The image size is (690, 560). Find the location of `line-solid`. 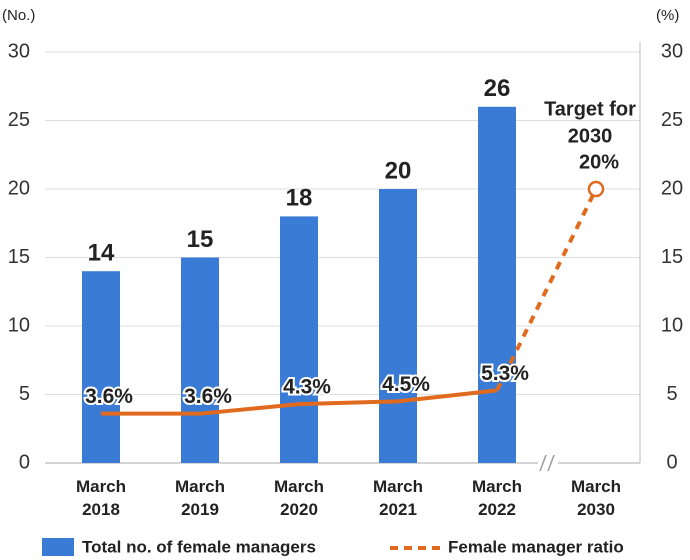

line-solid is located at coordinates (299, 402).